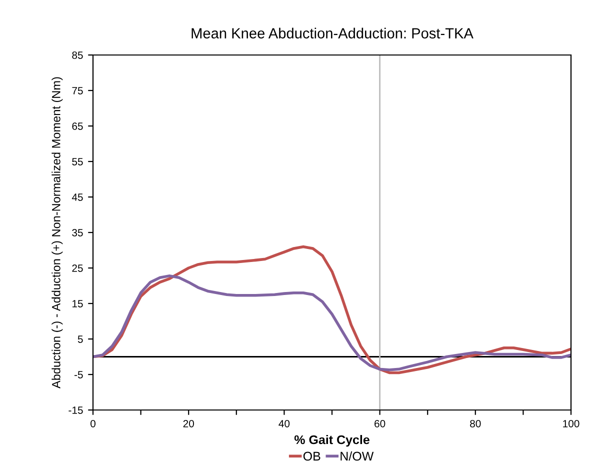 This screenshot has width=599, height=472. I want to click on y-tick-label: 55, so click(77, 162).